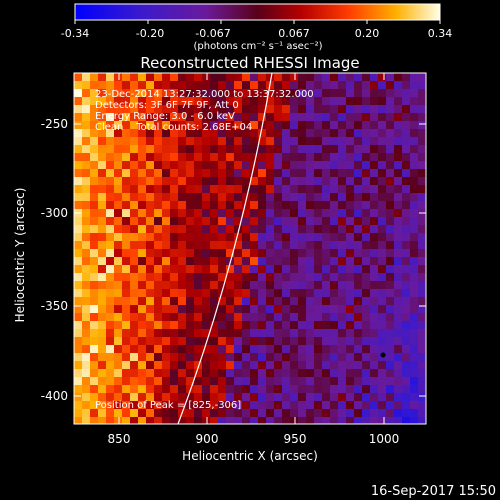 This screenshot has height=500, width=500. I want to click on colorbar-tick-label: 0.34, so click(440, 33).